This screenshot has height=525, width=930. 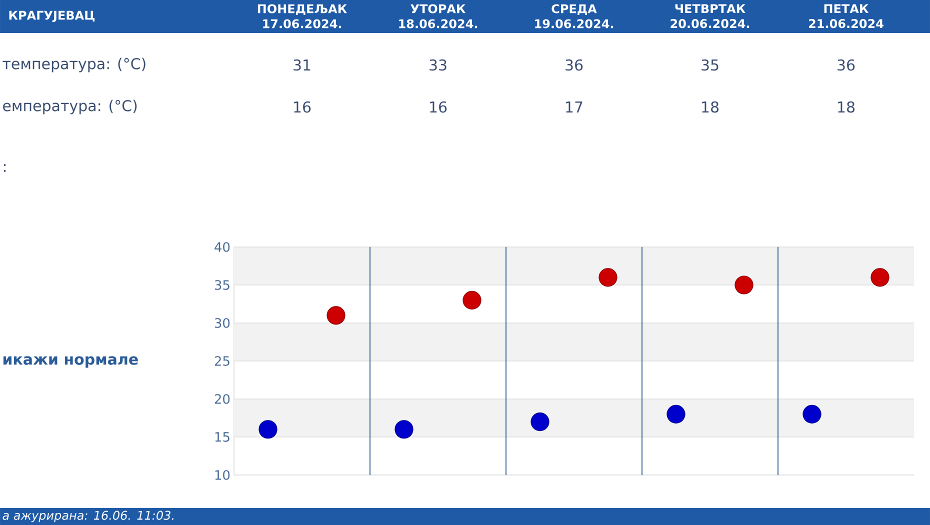 I want to click on y-tick-label: 40, so click(x=222, y=247).